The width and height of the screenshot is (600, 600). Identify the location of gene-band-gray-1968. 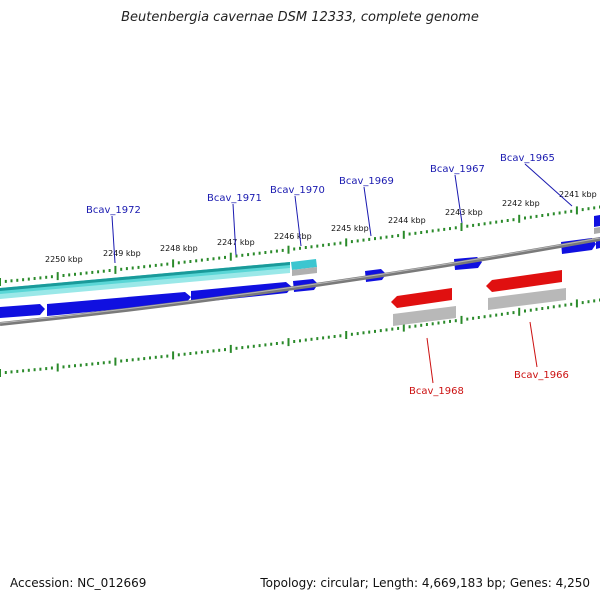
(424, 316).